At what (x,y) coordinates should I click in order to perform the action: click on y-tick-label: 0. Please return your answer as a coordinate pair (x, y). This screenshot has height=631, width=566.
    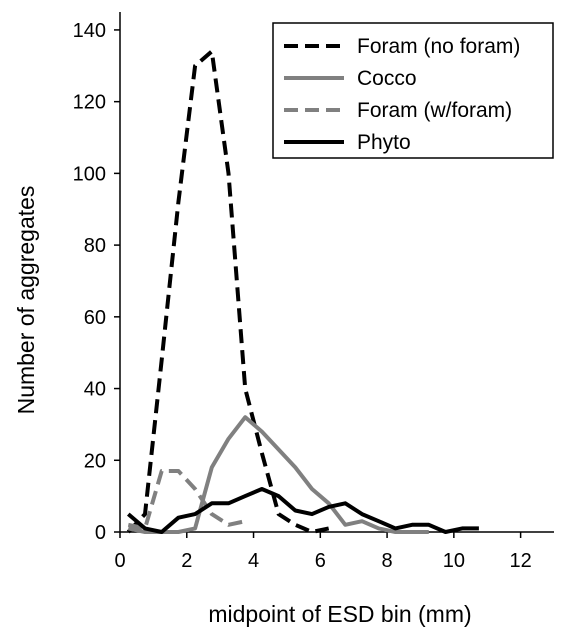
    Looking at the image, I should click on (100, 533).